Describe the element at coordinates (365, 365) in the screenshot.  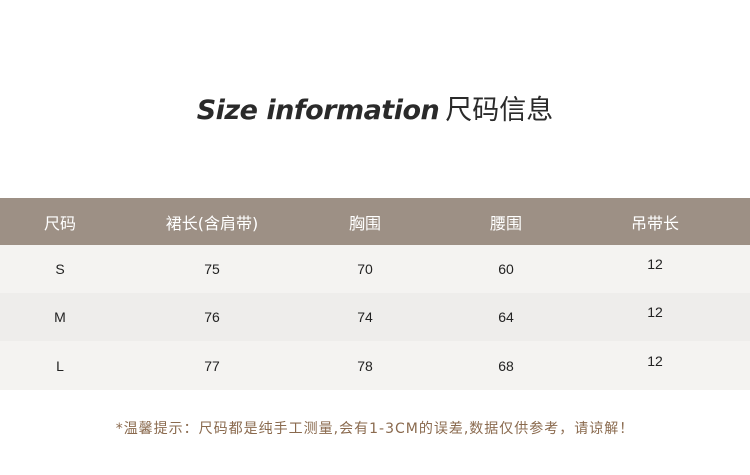
I see `cell-bust: 78` at that location.